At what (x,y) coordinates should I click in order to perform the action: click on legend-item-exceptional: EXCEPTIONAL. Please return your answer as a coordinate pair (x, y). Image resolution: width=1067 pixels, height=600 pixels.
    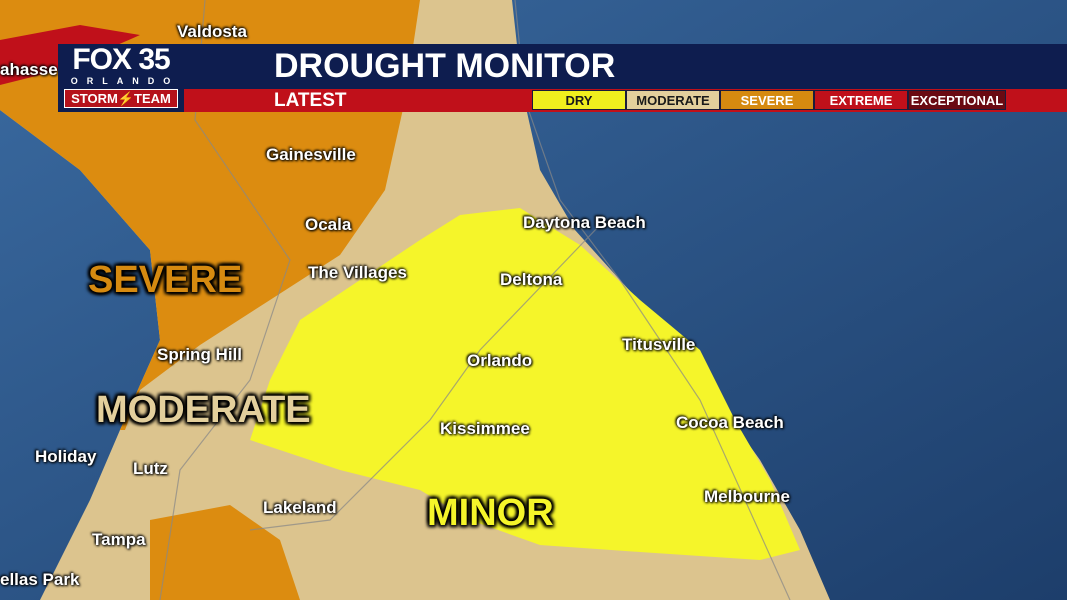
    Looking at the image, I should click on (957, 100).